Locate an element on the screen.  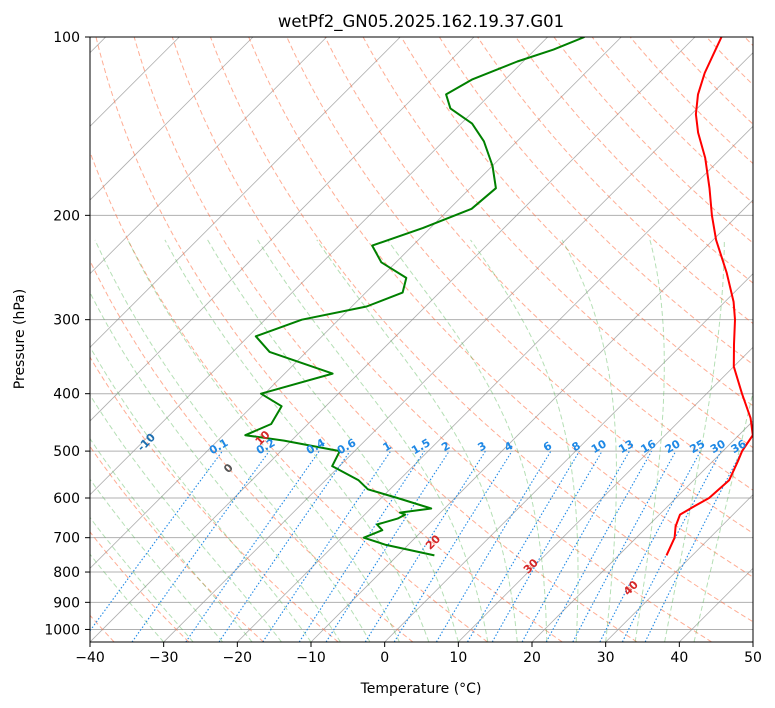
y-tick-label: 700 is located at coordinates (66, 539).